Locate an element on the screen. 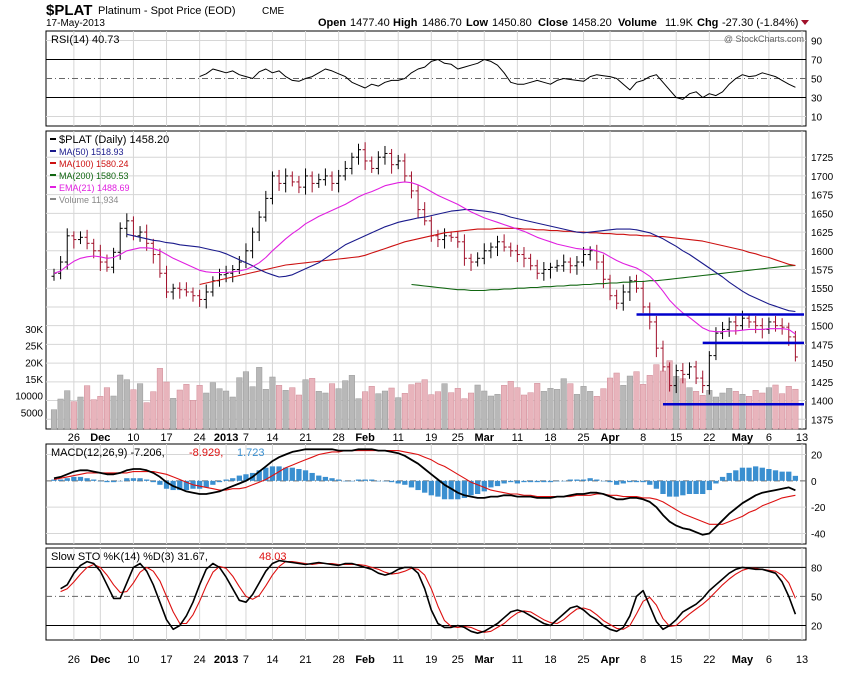 The height and width of the screenshot is (673, 850). x-tick-label-bottom: Feb is located at coordinates (365, 660).